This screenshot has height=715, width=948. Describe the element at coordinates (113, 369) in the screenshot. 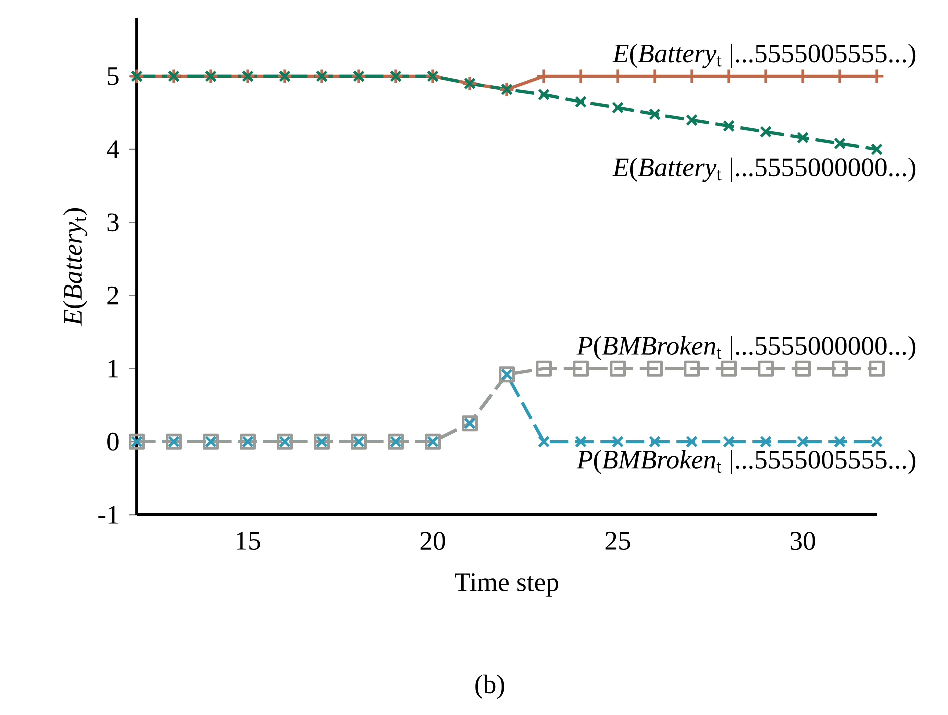

I see `y-tick-label: 1` at that location.